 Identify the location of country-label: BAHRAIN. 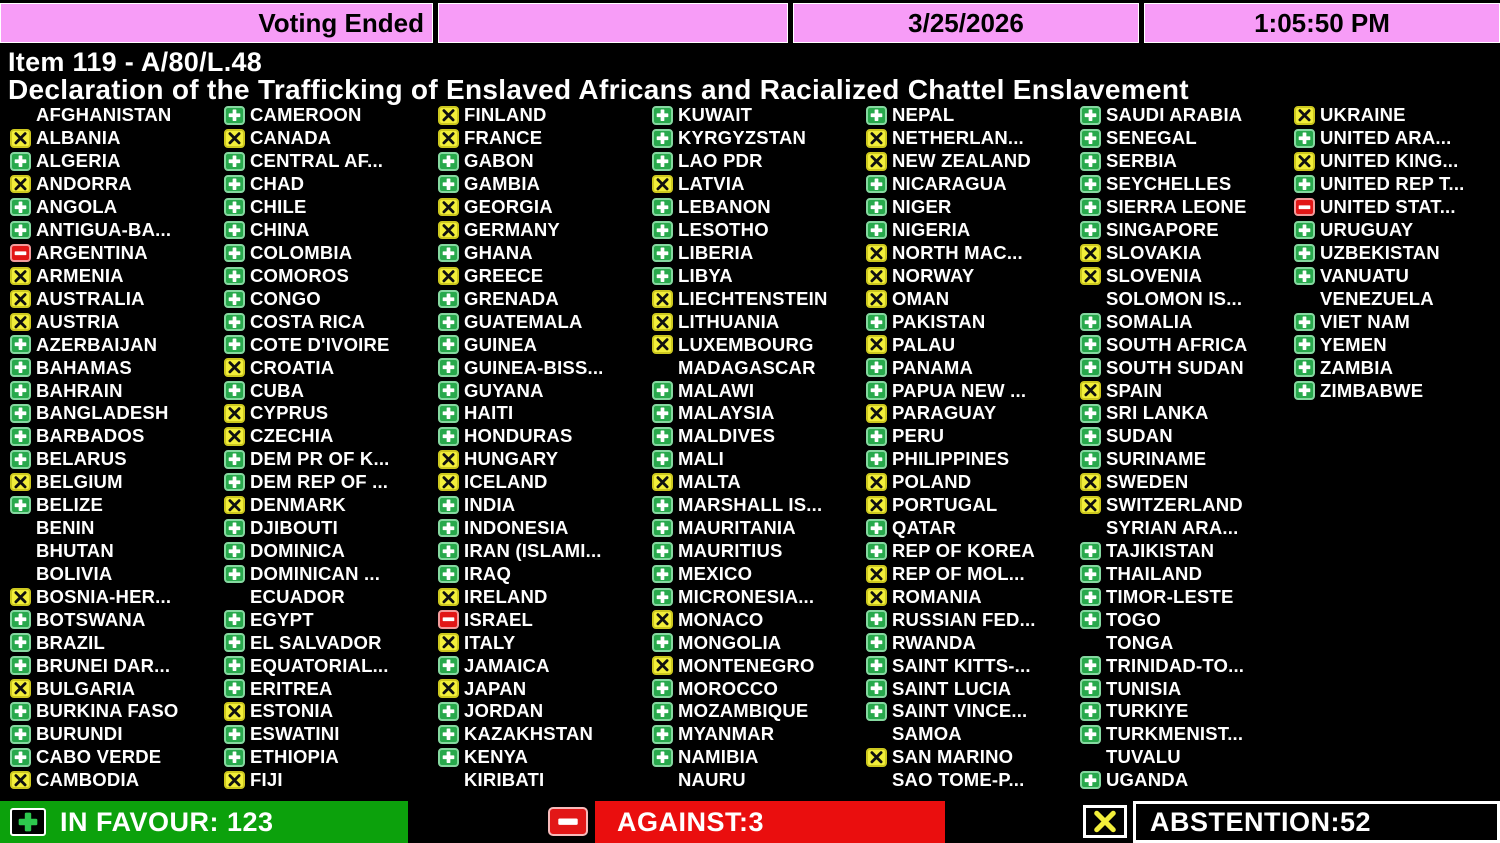
(79, 390).